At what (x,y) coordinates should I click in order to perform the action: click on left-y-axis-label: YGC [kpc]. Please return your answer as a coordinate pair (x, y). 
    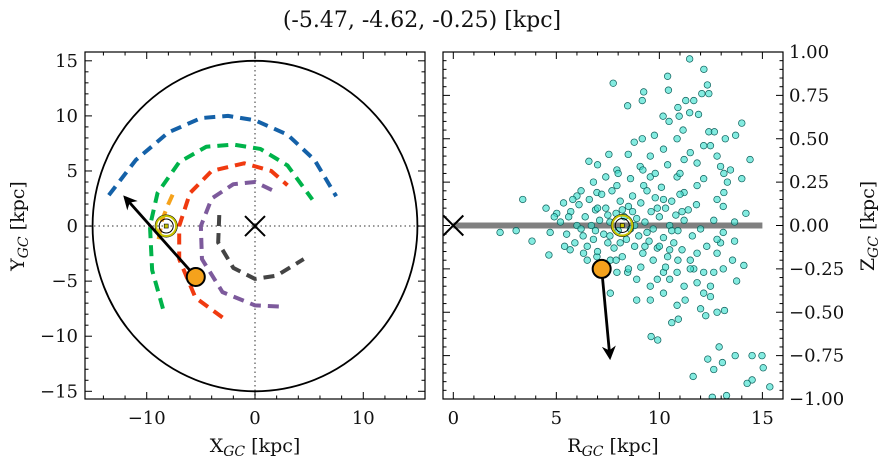
    Looking at the image, I should click on (19, 226).